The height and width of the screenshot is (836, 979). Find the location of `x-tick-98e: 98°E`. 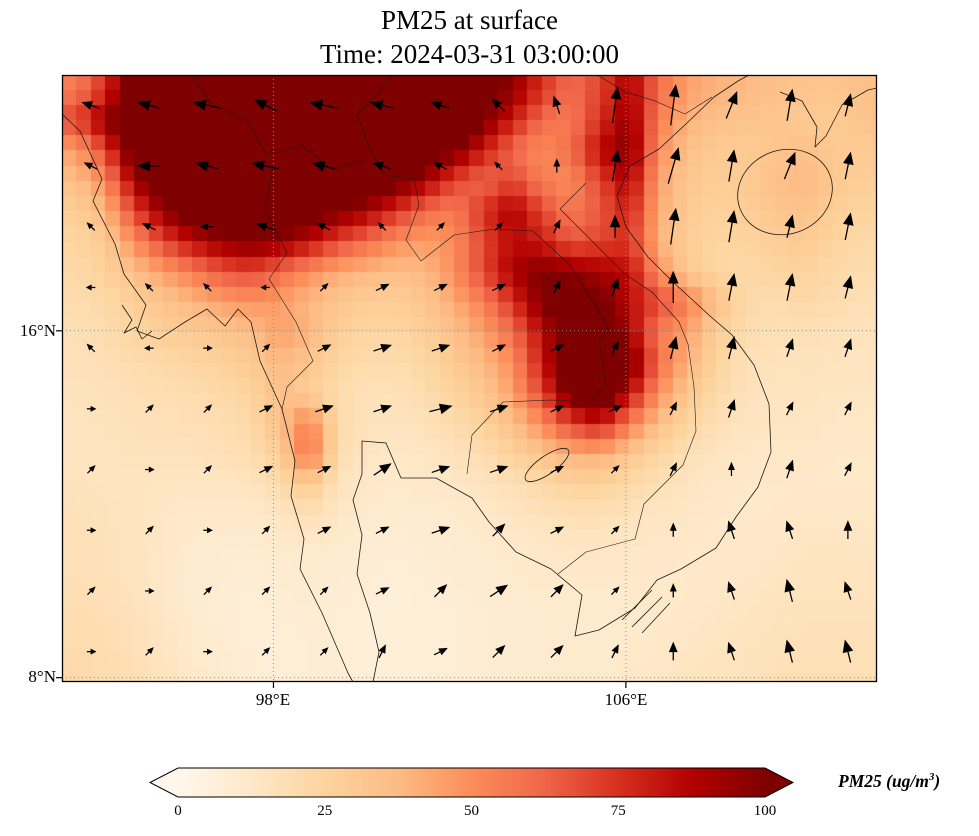

x-tick-98e: 98°E is located at coordinates (273, 699).